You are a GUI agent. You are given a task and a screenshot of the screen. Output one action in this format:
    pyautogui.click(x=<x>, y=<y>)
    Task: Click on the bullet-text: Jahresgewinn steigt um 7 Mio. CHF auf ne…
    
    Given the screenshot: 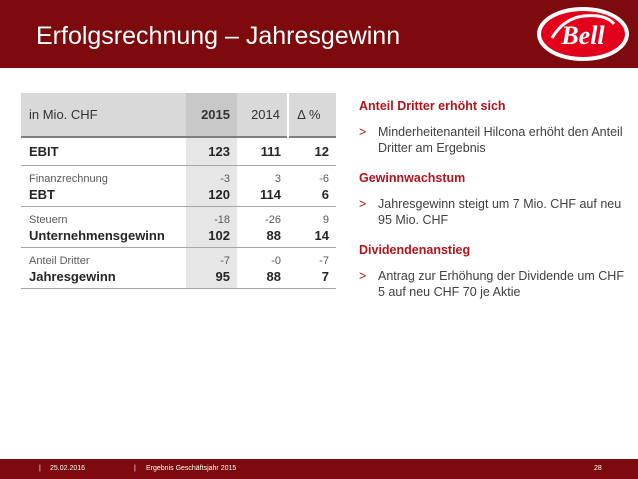 What is the action you would take?
    pyautogui.click(x=500, y=212)
    